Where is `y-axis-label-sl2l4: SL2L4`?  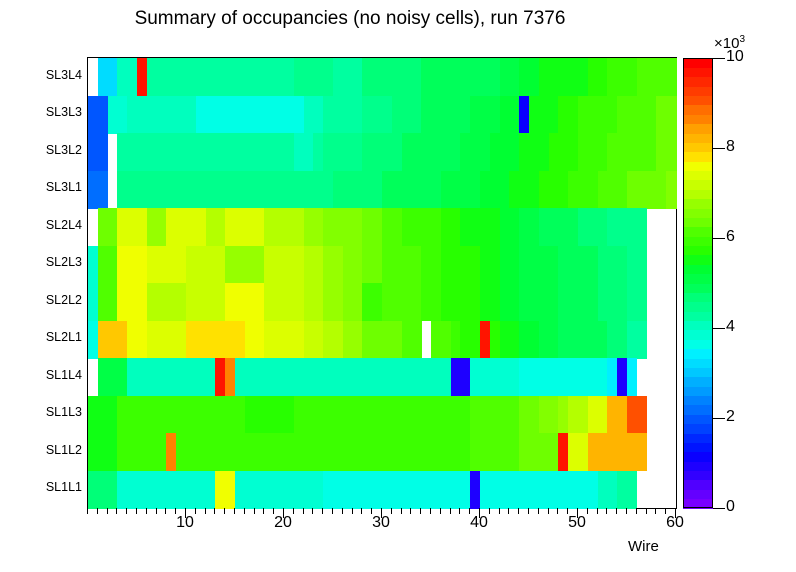 y-axis-label-sl2l4: SL2L4 is located at coordinates (63, 224).